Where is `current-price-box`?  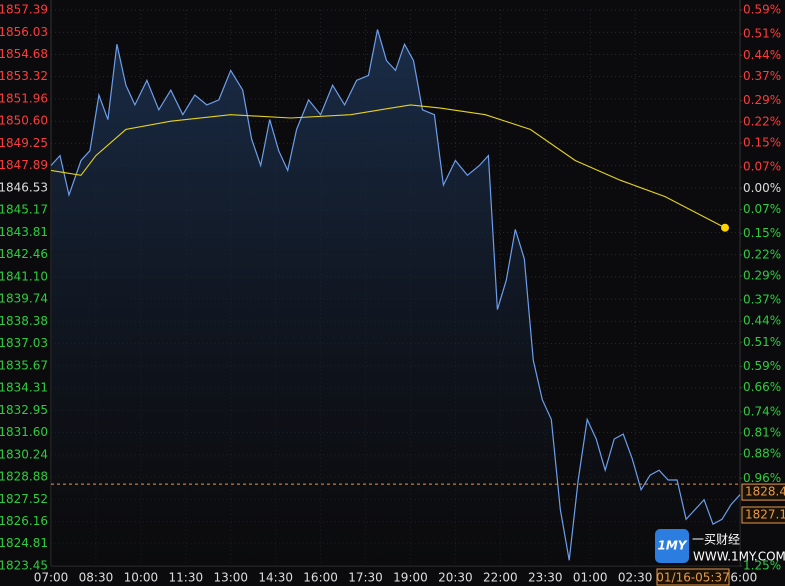
current-price-box is located at coordinates (763, 492).